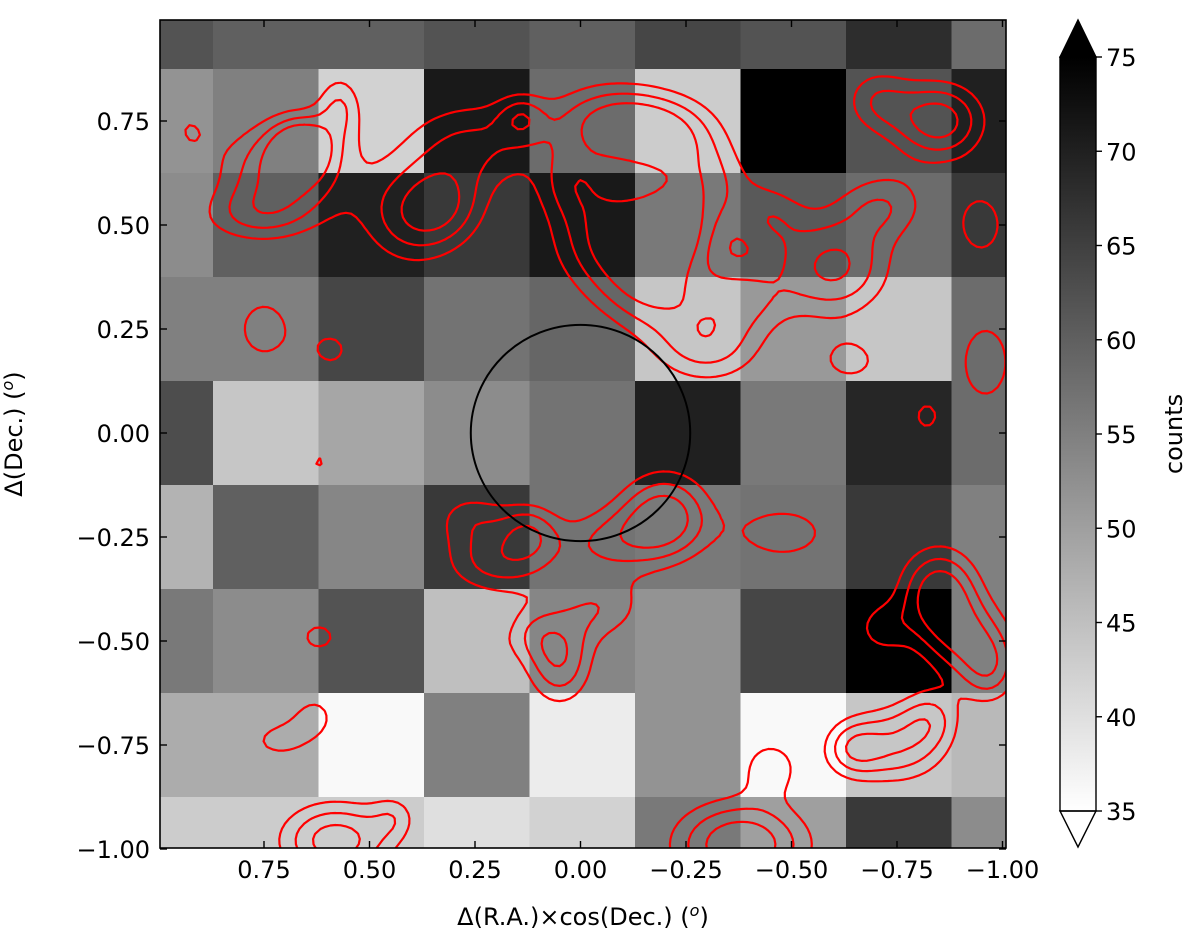 This screenshot has height=940, width=1200. What do you see at coordinates (14, 433) in the screenshot?
I see `y-axis-label: Δ(Dec.) (o)` at bounding box center [14, 433].